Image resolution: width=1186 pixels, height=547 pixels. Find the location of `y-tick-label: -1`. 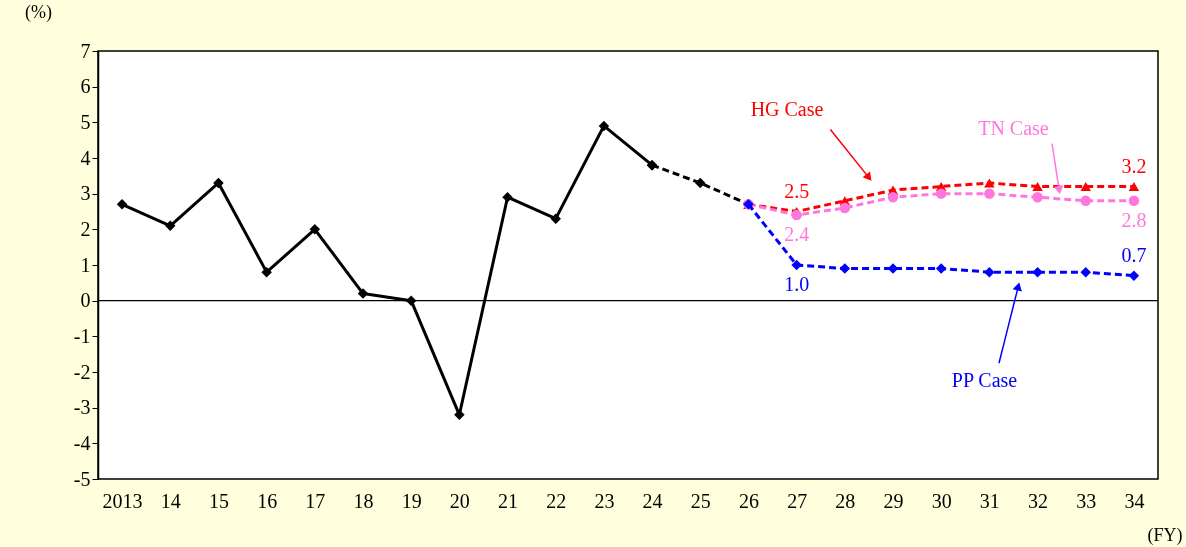

y-tick-label: -1 is located at coordinates (82, 335).